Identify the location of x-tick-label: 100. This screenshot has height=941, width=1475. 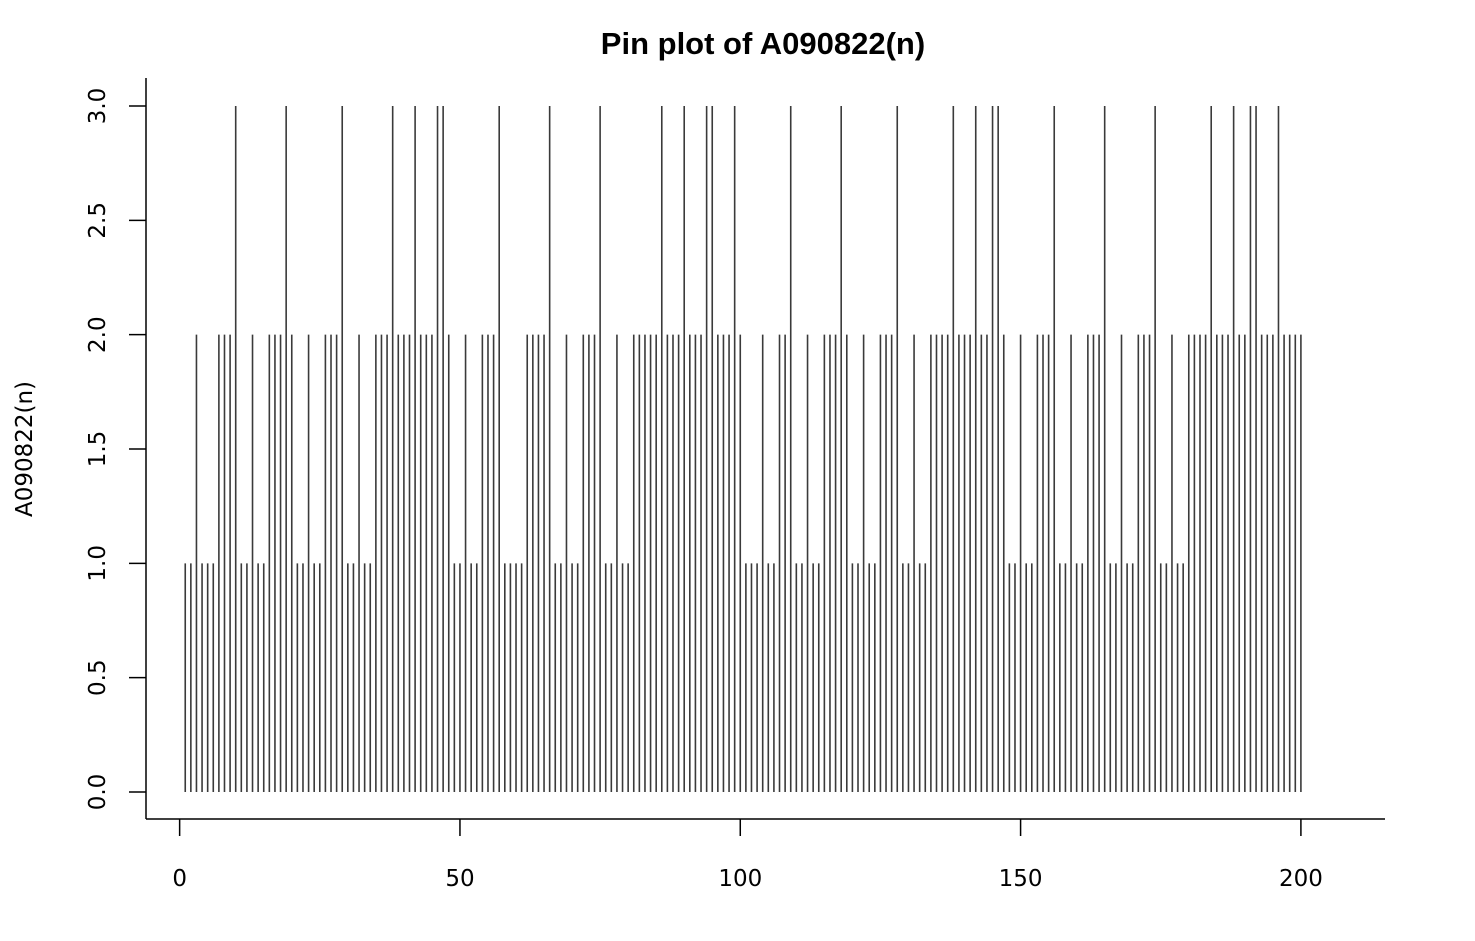
(740, 879).